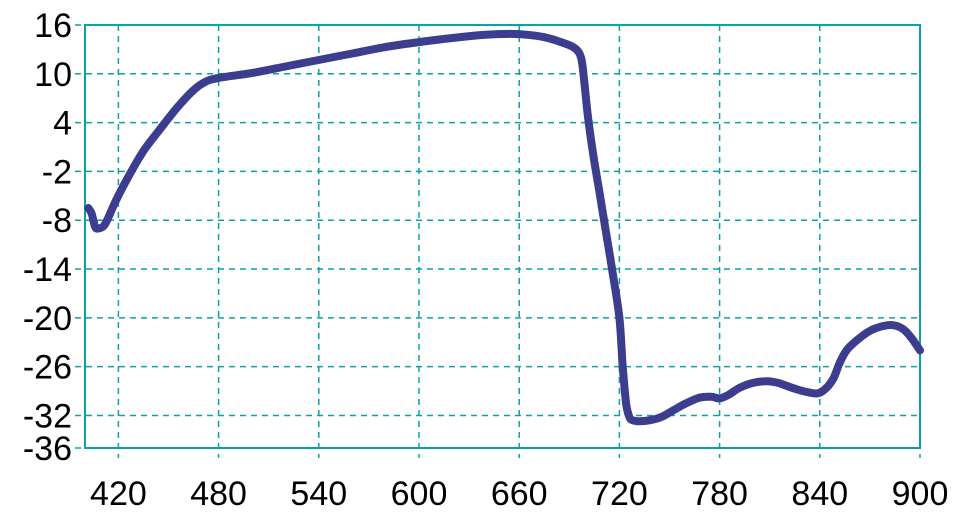 This screenshot has width=959, height=519. Describe the element at coordinates (47, 368) in the screenshot. I see `y-tick-label-7: -26` at that location.